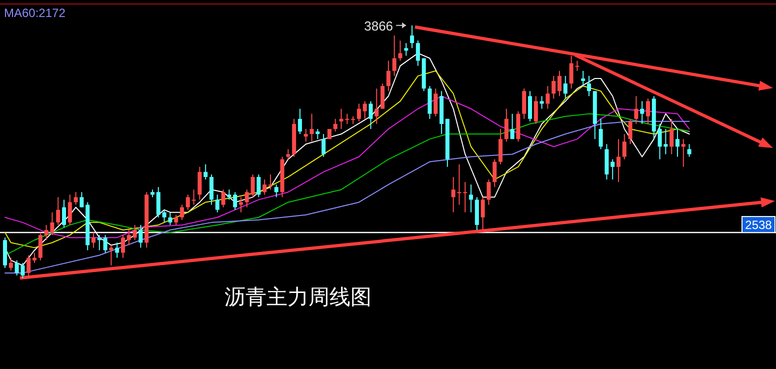 The image size is (776, 369). What do you see at coordinates (298, 297) in the screenshot?
I see `text: 沥青主力周线图` at bounding box center [298, 297].